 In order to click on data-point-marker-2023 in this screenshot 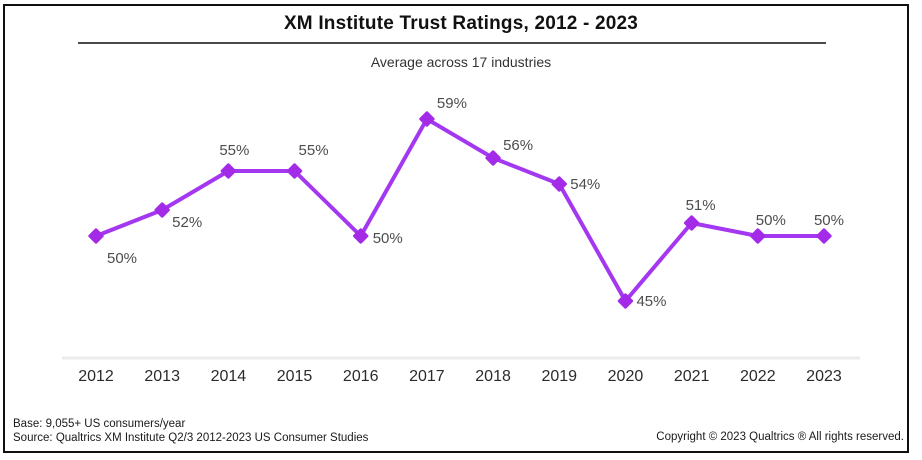, I will do `click(824, 236)`.